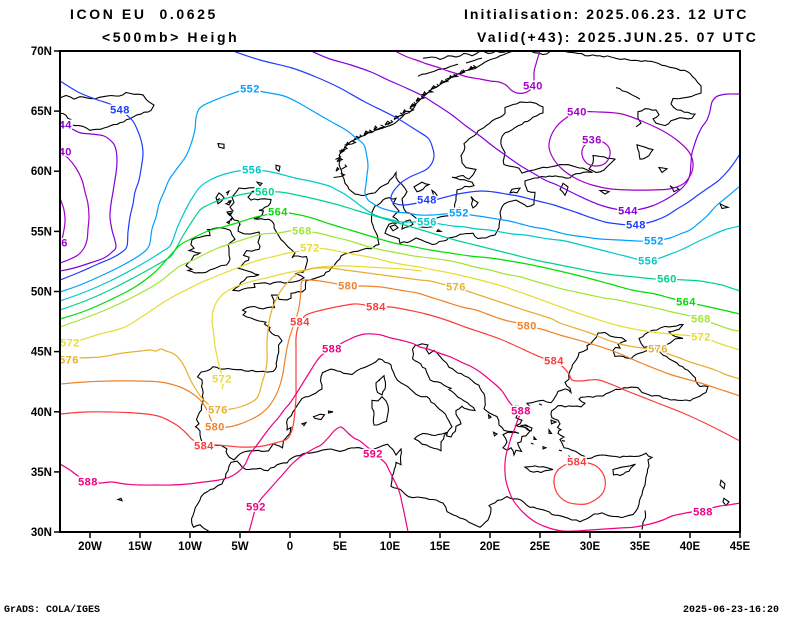 The image size is (800, 623). Describe the element at coordinates (440, 547) in the screenshot. I see `svg-text: 15E` at that location.